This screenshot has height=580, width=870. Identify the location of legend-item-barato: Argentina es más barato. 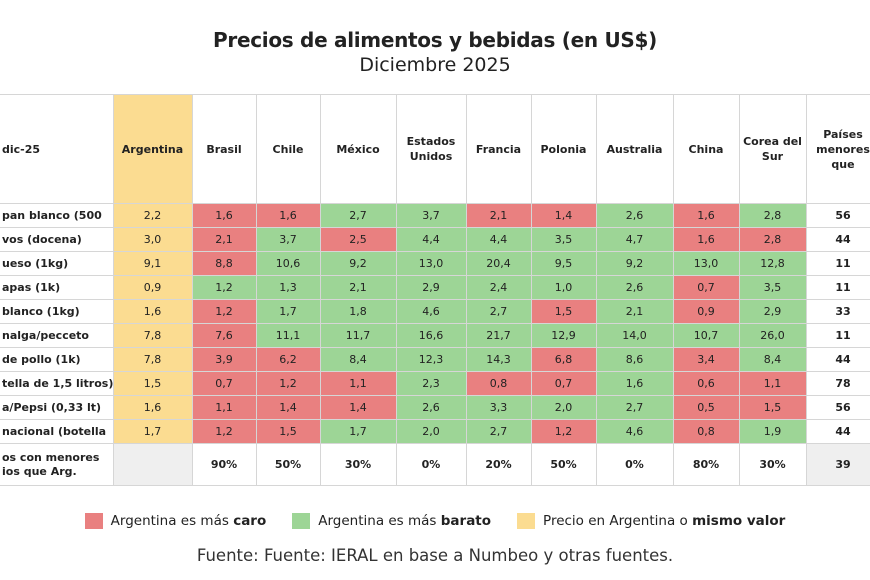
(391, 521).